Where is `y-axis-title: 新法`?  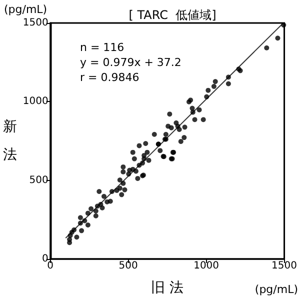
y-axis-title: 新法 is located at coordinates (10, 141).